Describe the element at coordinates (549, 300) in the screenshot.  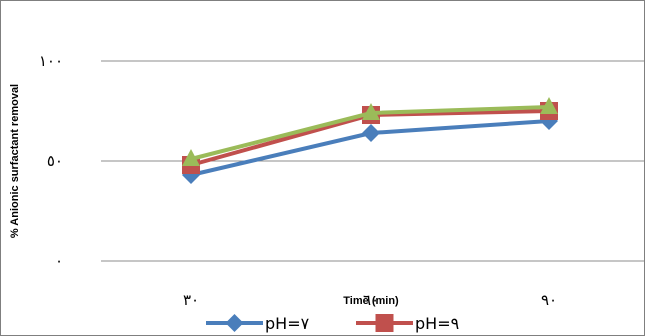
I see `x-tick-label: ٩٠` at that location.